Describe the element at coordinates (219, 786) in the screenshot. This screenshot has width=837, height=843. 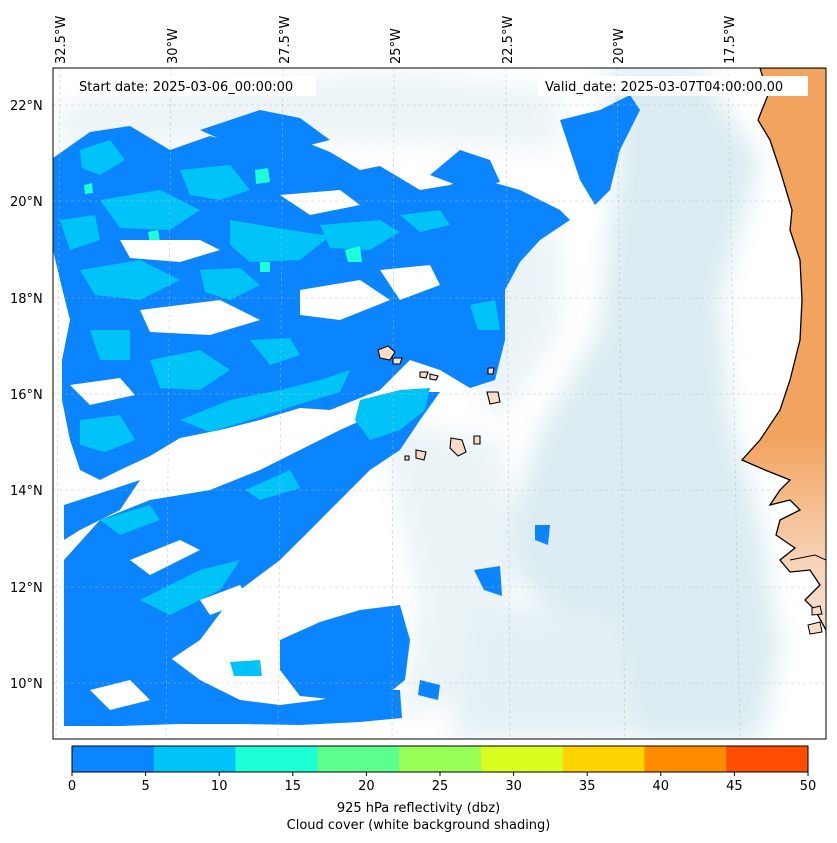
I see `colorbar-tick-label: 10` at that location.